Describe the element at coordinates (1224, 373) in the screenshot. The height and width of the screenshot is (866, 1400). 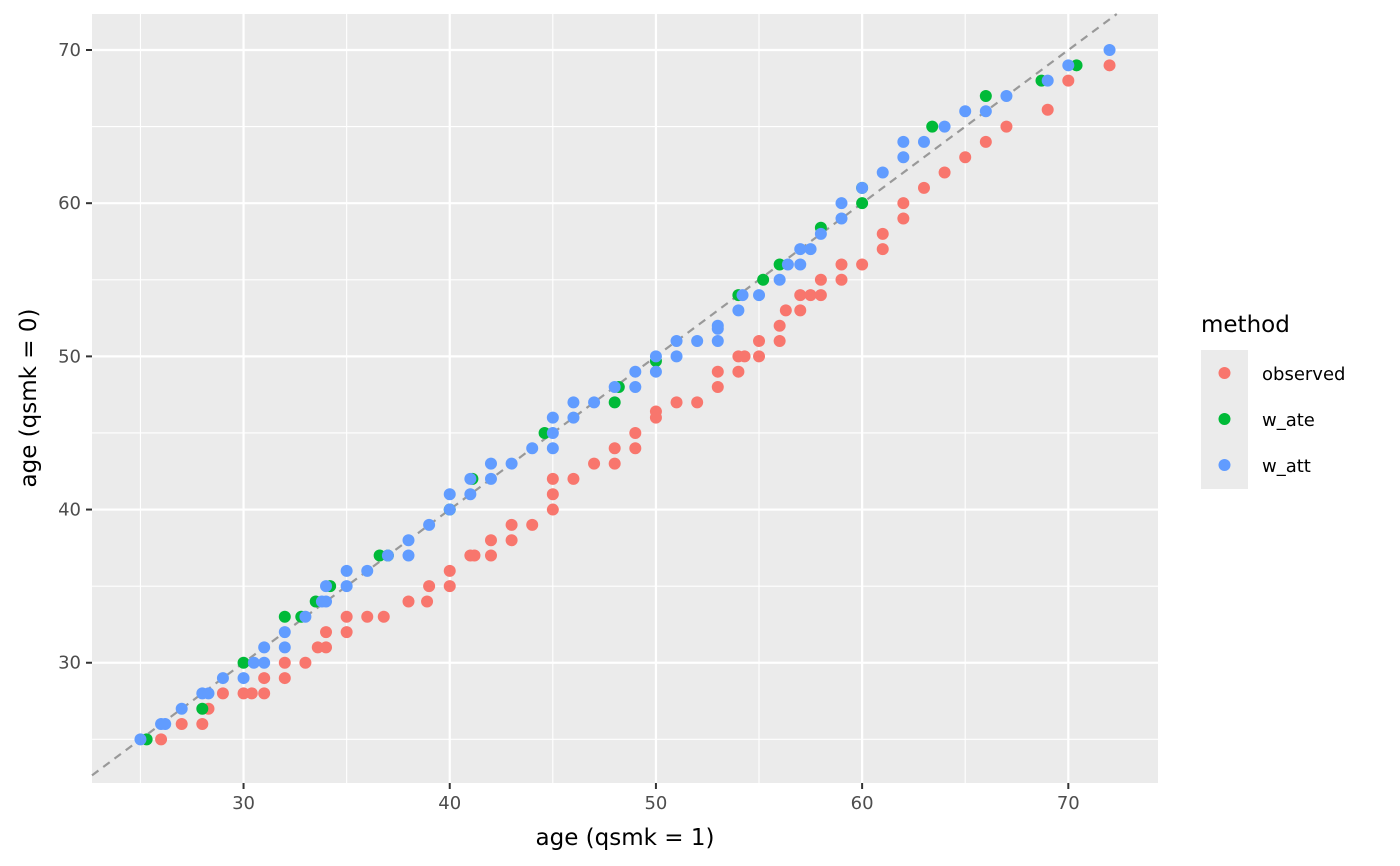
I see `legend-key-observed` at that location.